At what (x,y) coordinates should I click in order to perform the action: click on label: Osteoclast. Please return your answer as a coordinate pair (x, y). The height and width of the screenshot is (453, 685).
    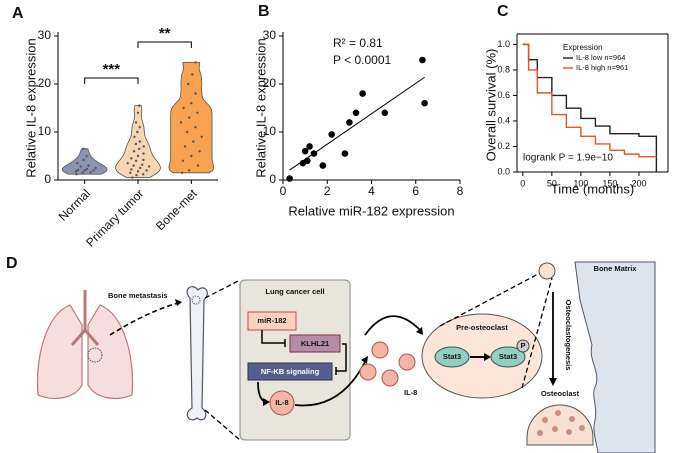
    Looking at the image, I should click on (560, 393).